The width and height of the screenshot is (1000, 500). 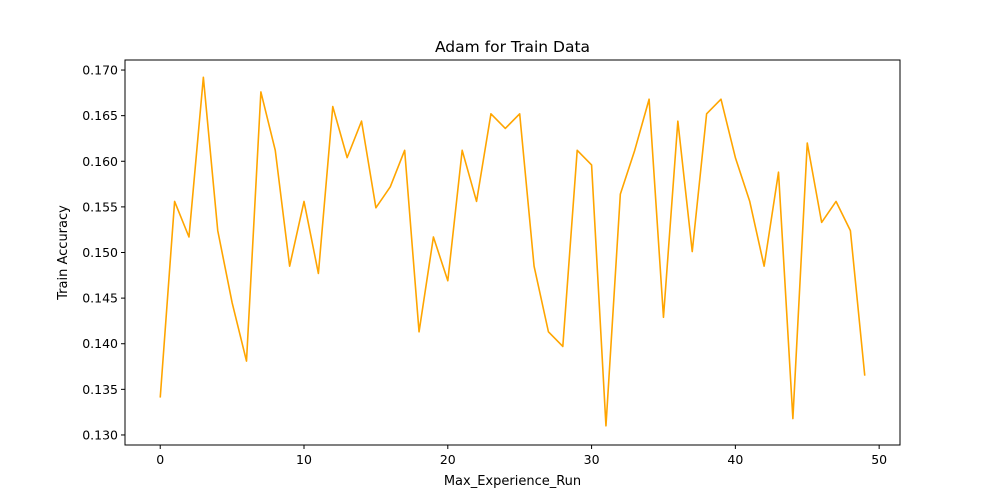 I want to click on y-tick-label: 0.135, so click(x=100, y=389).